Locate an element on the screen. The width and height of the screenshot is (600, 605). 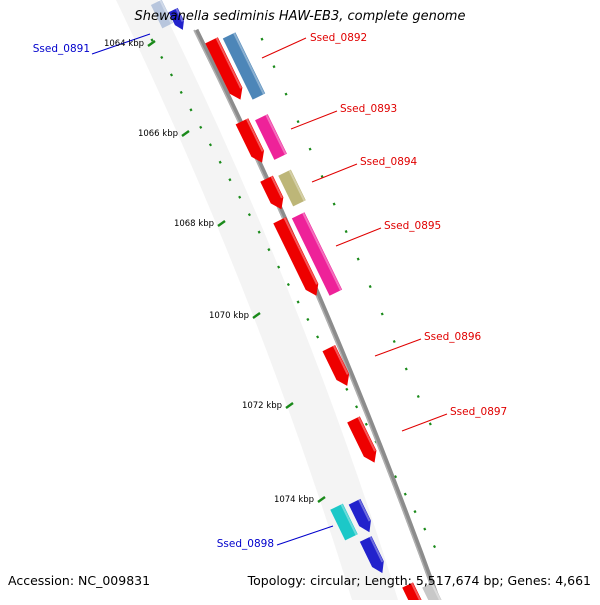
tick-label: 1066 kbp is located at coordinates (158, 134).